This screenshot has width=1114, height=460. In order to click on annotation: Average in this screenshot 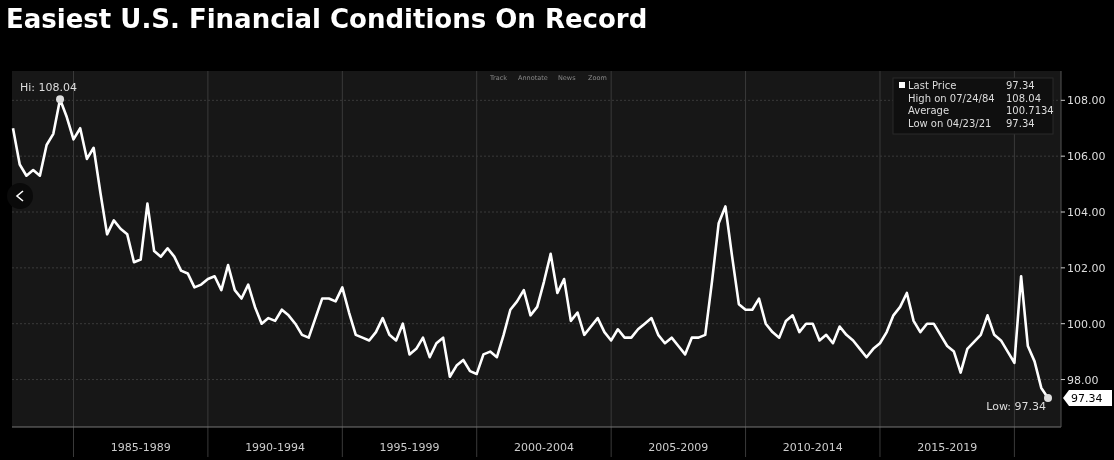, I will do `click(929, 110)`.